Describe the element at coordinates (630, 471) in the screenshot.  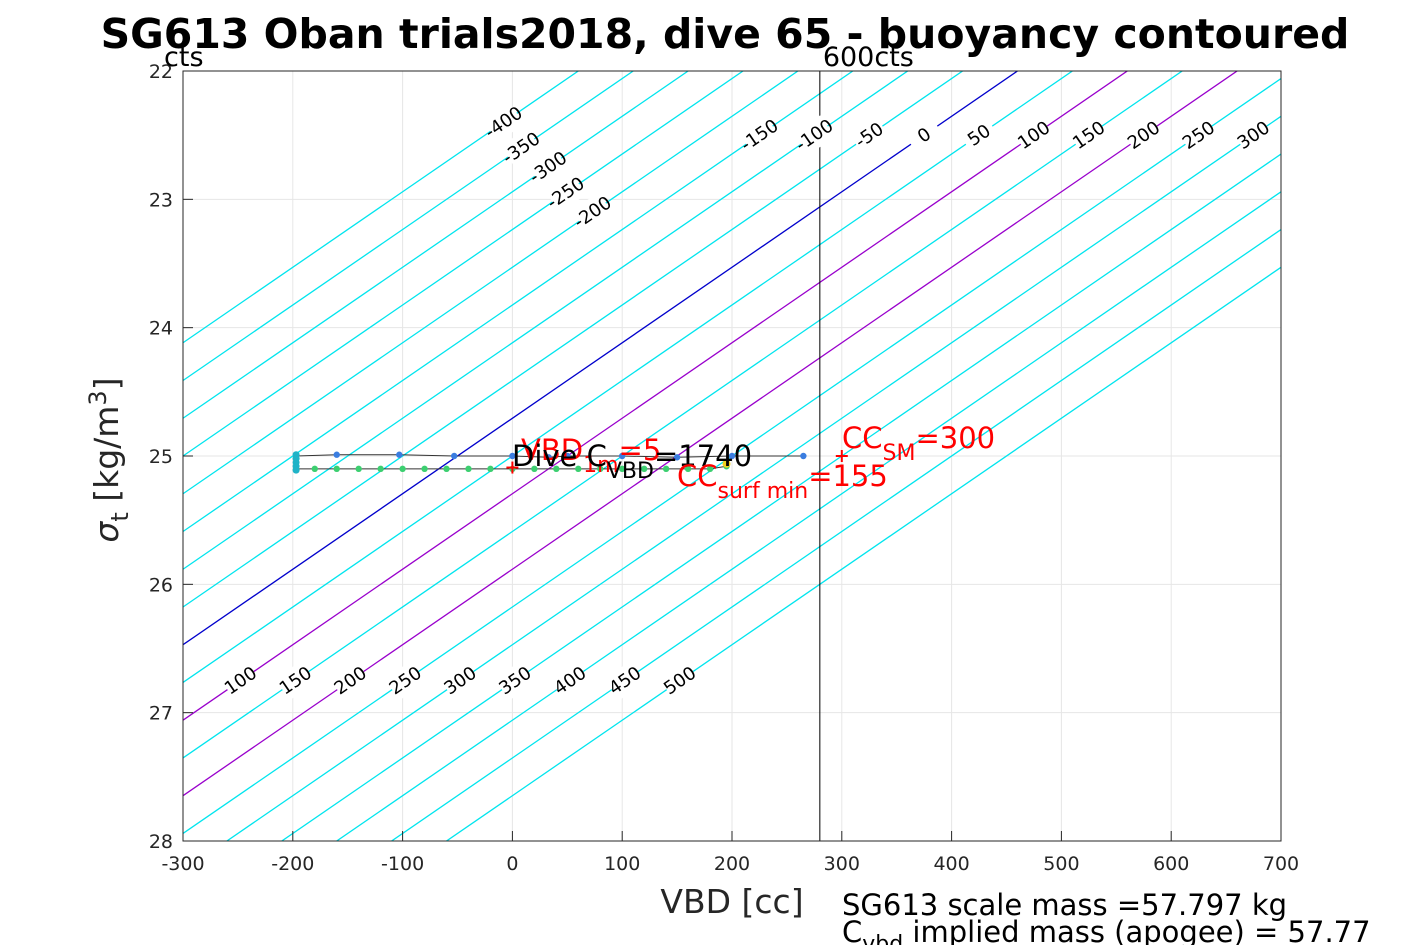
I see `c-vbd-sub: VBD` at that location.